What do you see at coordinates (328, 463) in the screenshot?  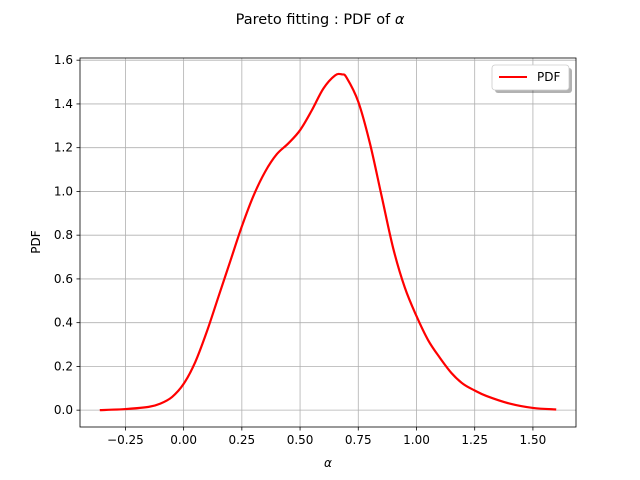 I see `x-axis-label: α` at bounding box center [328, 463].